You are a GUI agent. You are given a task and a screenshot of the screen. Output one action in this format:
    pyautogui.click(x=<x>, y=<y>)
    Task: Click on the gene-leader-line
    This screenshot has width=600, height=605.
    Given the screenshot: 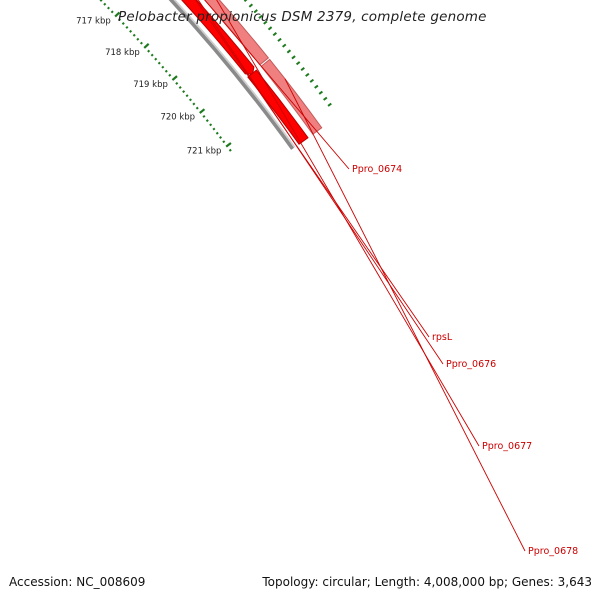 What is the action you would take?
    pyautogui.click(x=277, y=85)
    